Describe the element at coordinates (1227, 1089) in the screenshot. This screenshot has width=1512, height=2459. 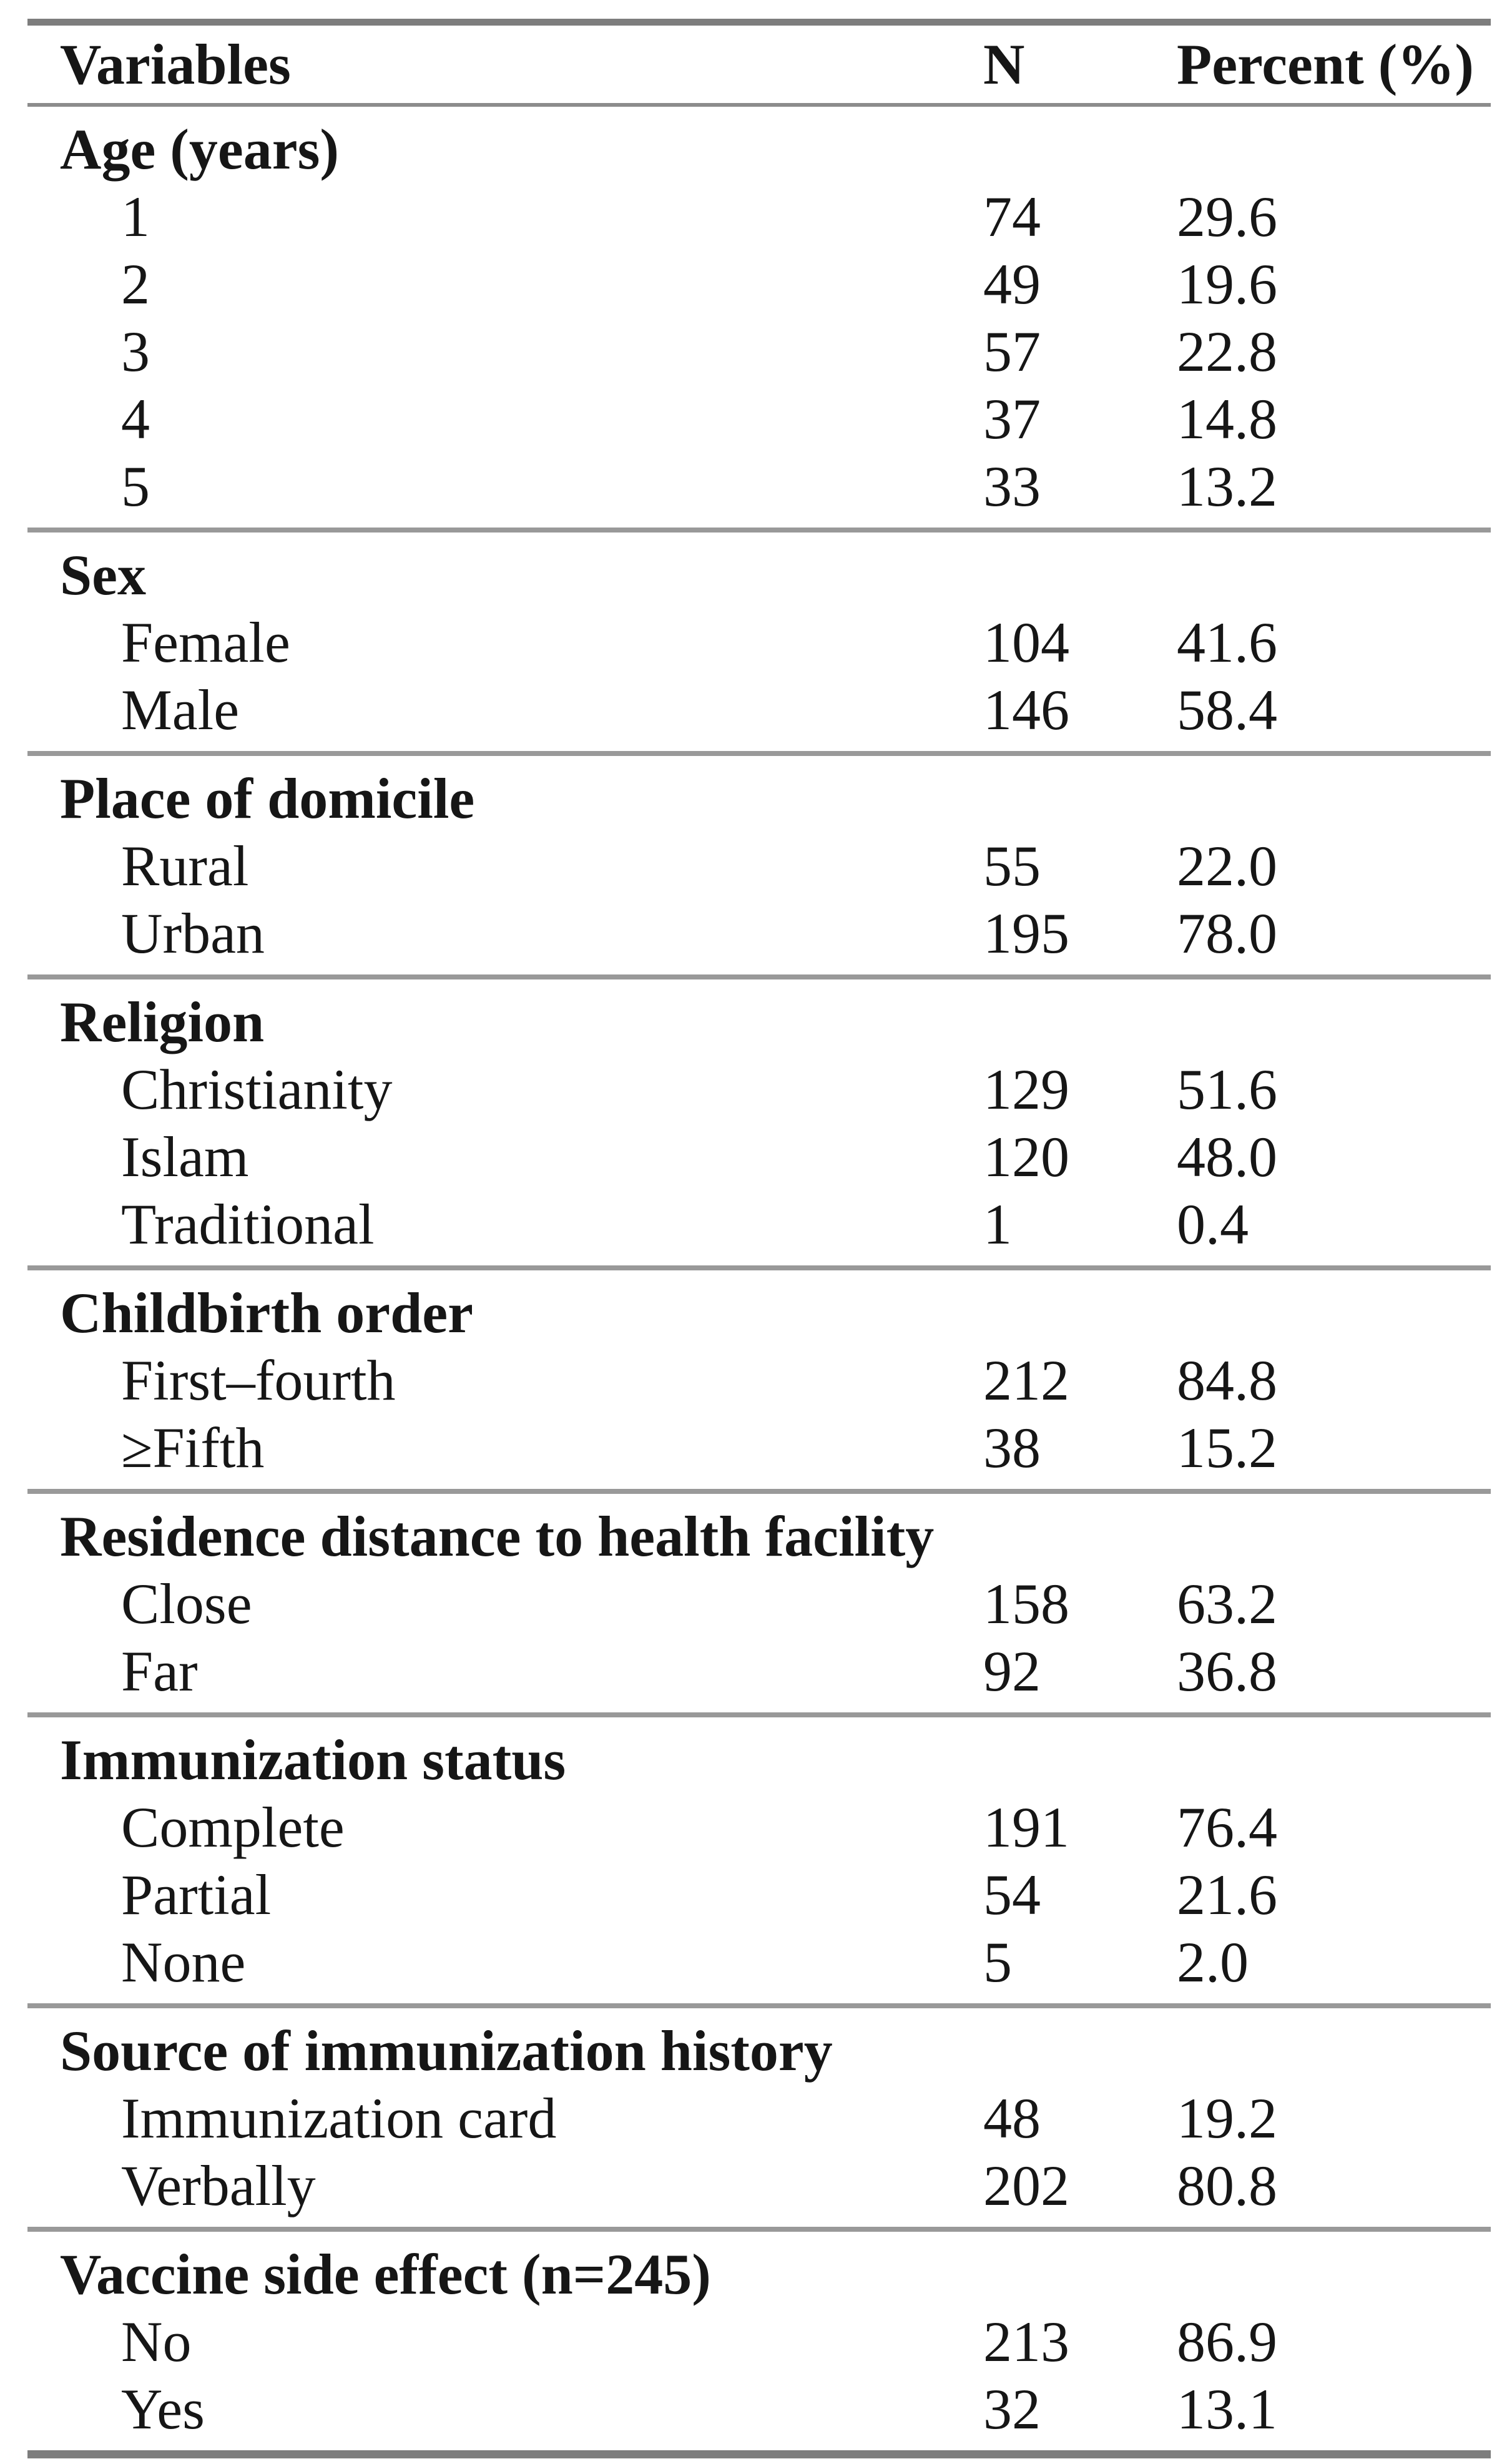
I see `row-percent-value: 51.6` at that location.